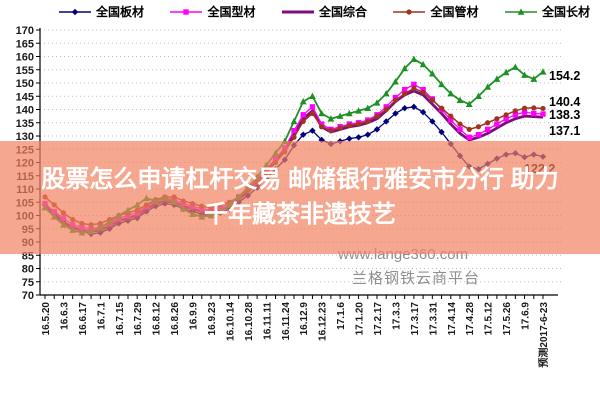  Describe the element at coordinates (25, 44) in the screenshot. I see `y-axis-tick-label: 165` at that location.